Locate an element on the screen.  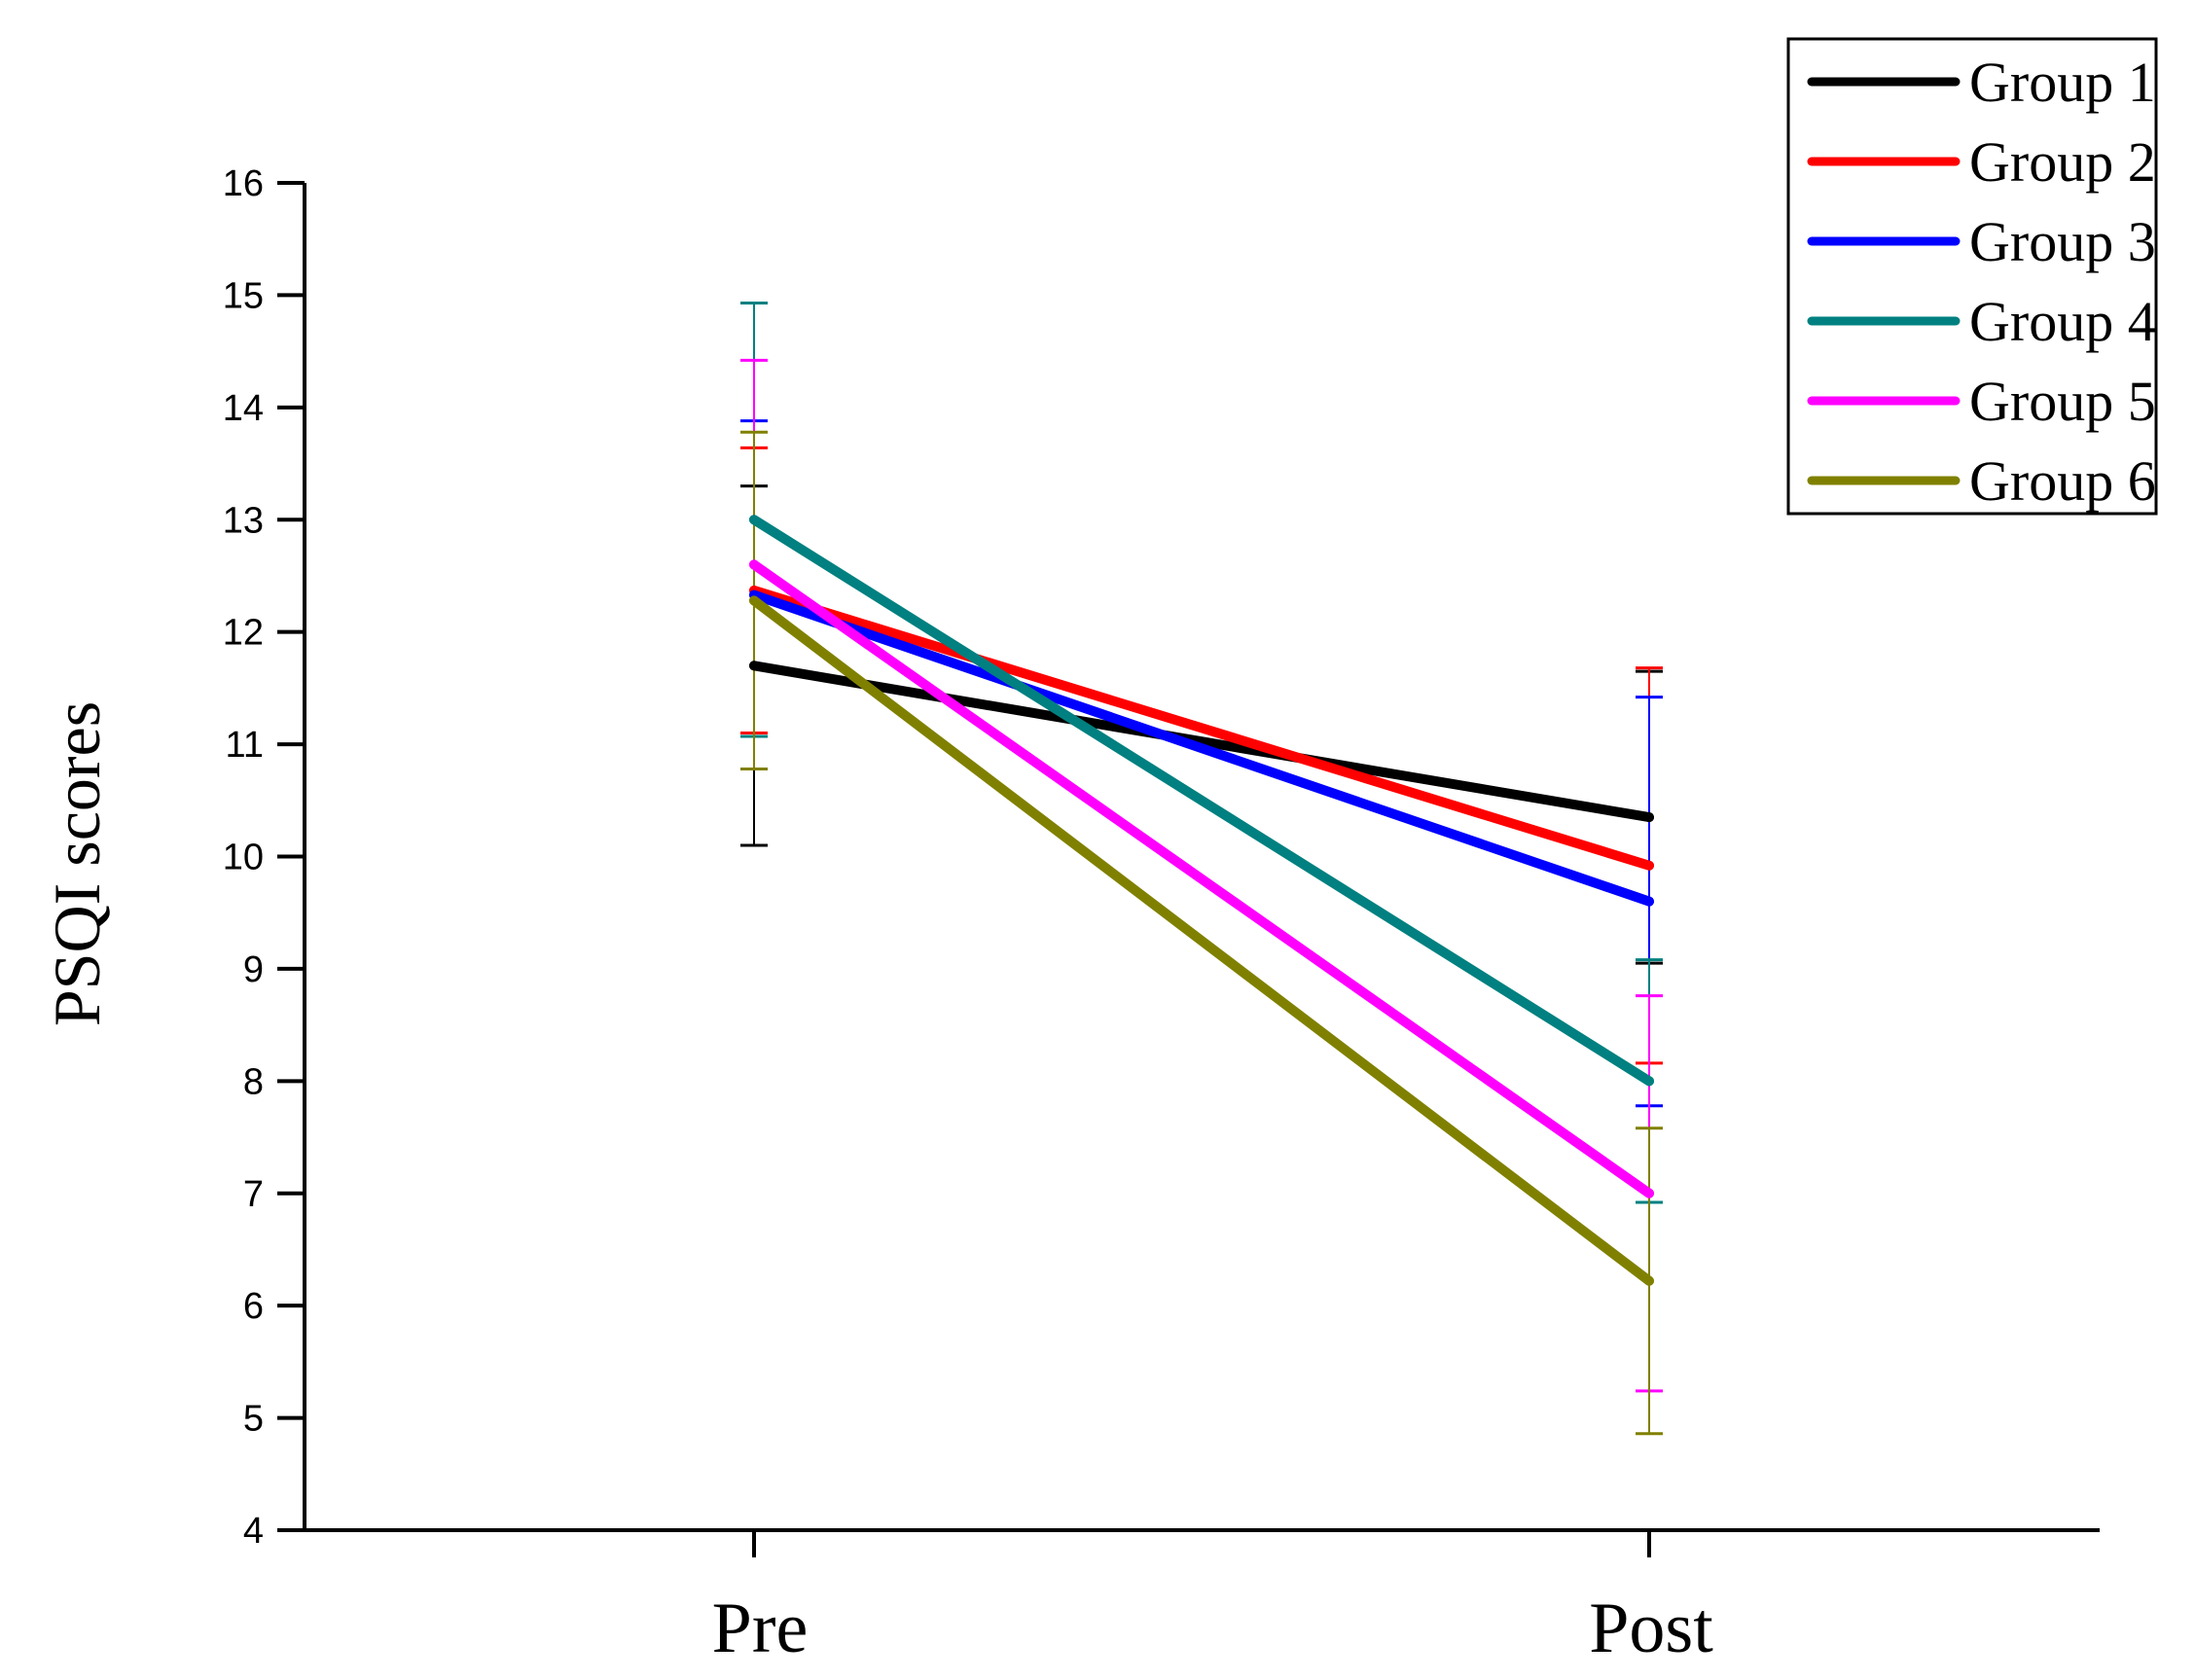
y-tick-label: 10 is located at coordinates (244, 858).